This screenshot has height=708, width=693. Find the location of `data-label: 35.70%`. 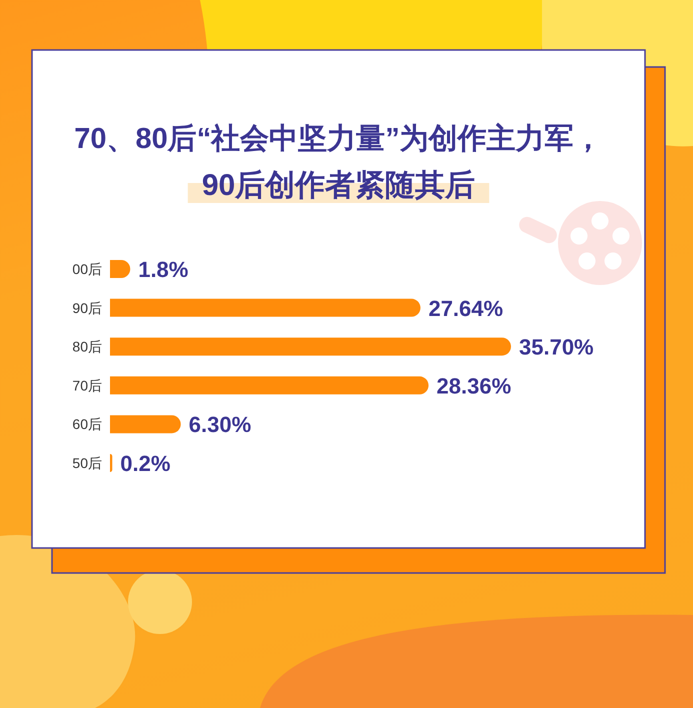

data-label: 35.70% is located at coordinates (556, 347).